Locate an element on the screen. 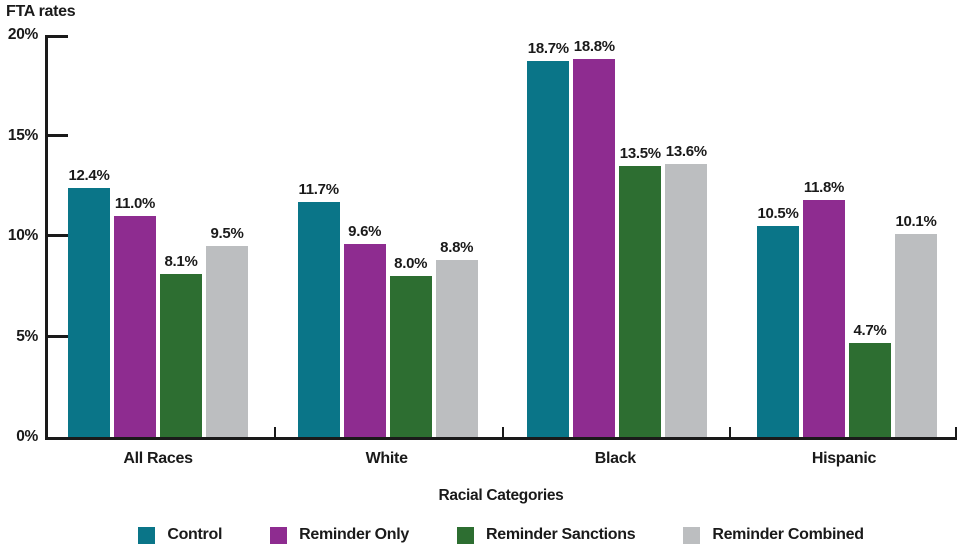  bar-value-label: 11.8% is located at coordinates (824, 187).